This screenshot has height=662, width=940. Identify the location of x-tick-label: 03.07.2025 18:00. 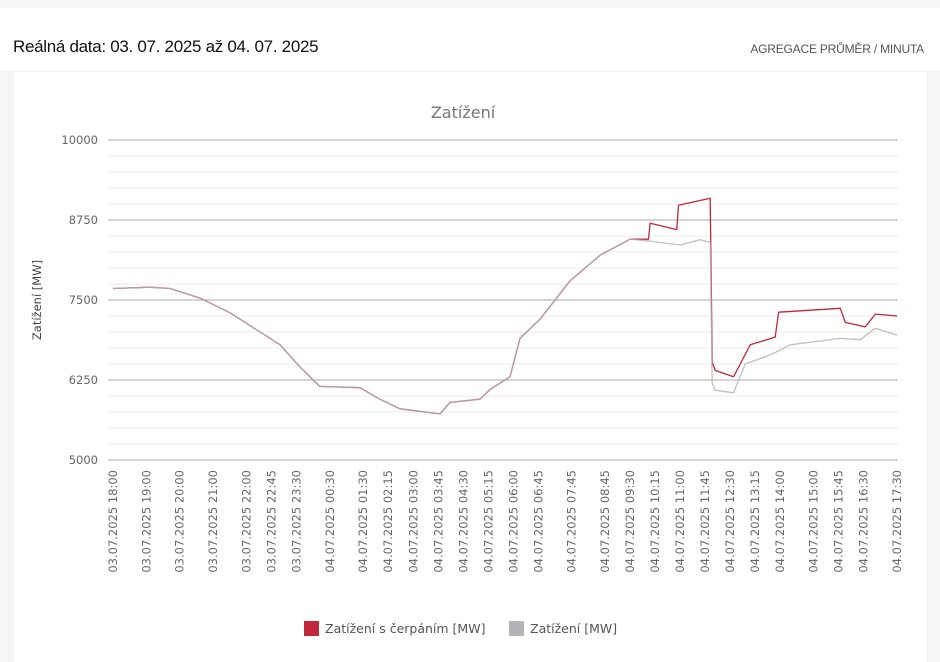
(113, 521).